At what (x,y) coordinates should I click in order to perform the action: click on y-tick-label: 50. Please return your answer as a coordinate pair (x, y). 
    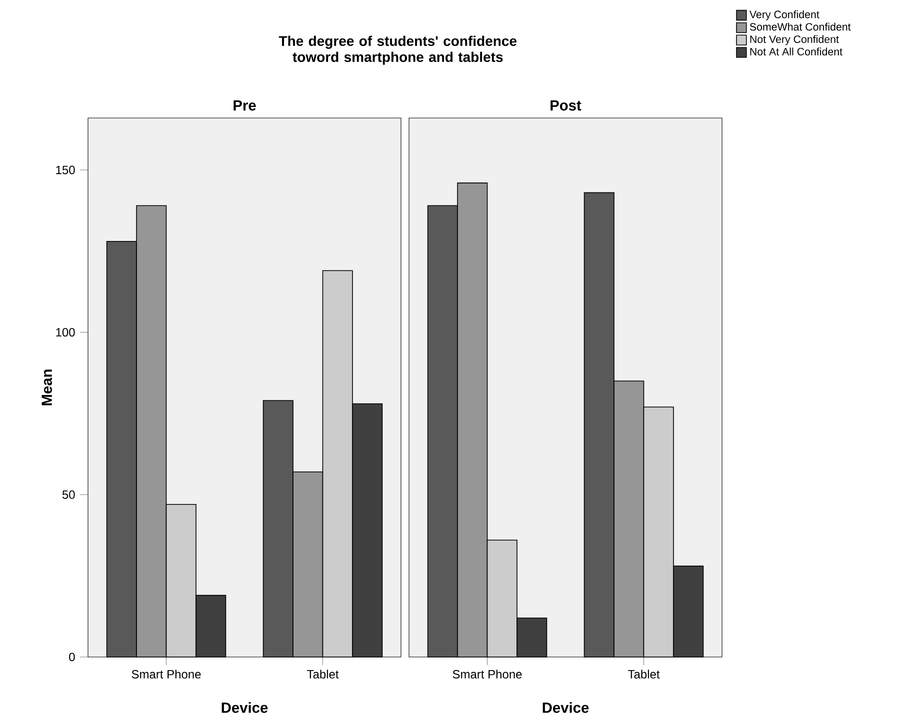
    Looking at the image, I should click on (68, 494).